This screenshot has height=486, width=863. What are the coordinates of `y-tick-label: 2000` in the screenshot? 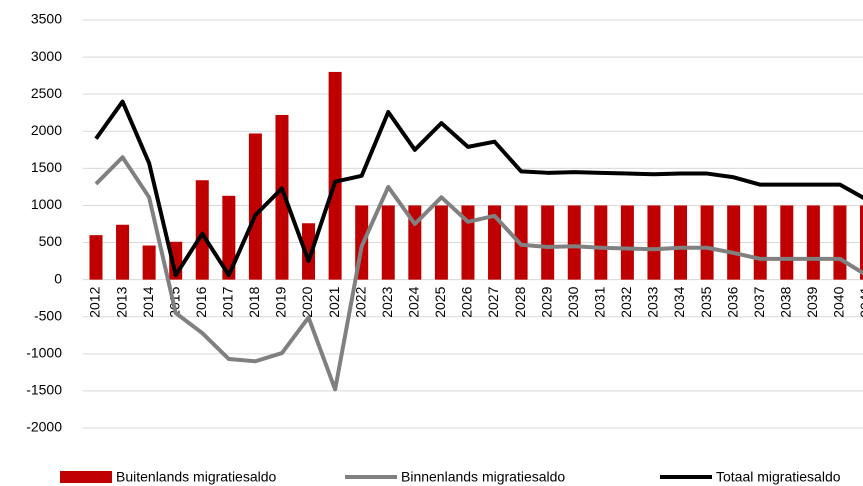 It's located at (46, 130).